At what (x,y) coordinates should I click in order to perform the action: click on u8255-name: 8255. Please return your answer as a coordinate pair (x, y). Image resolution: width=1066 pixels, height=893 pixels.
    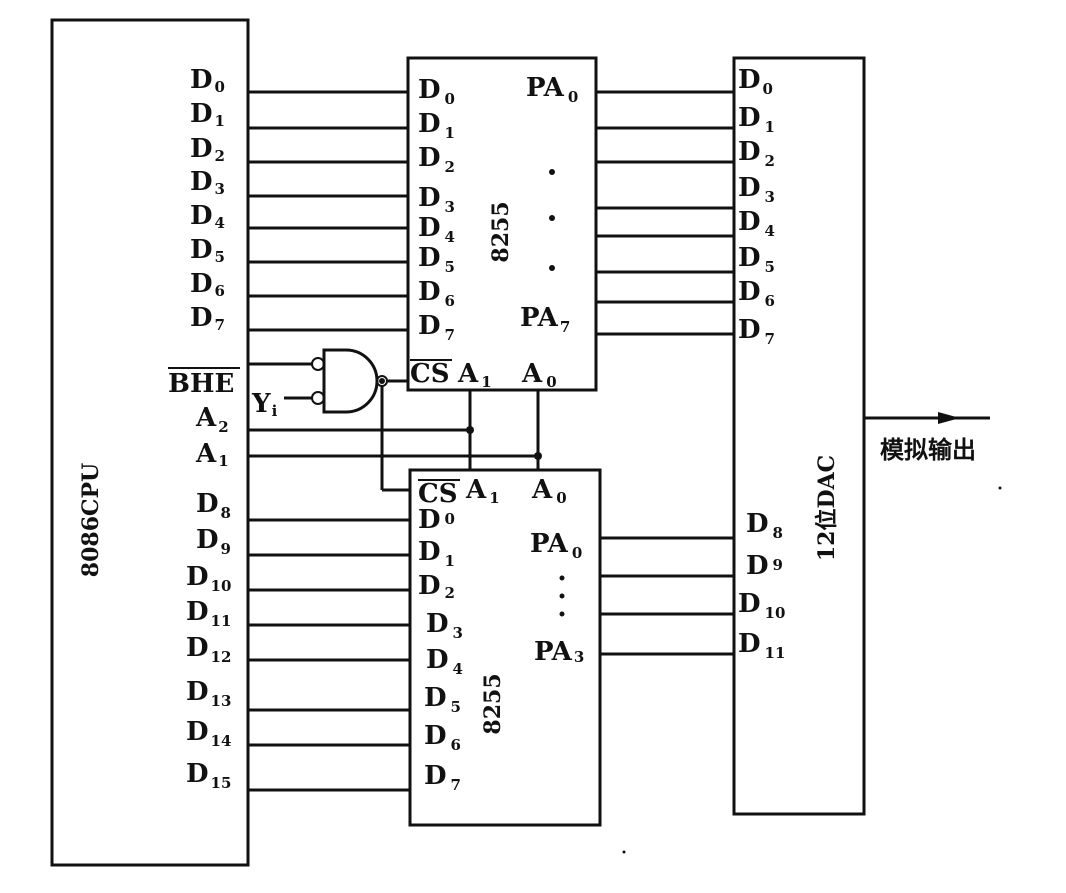
    Looking at the image, I should click on (501, 231).